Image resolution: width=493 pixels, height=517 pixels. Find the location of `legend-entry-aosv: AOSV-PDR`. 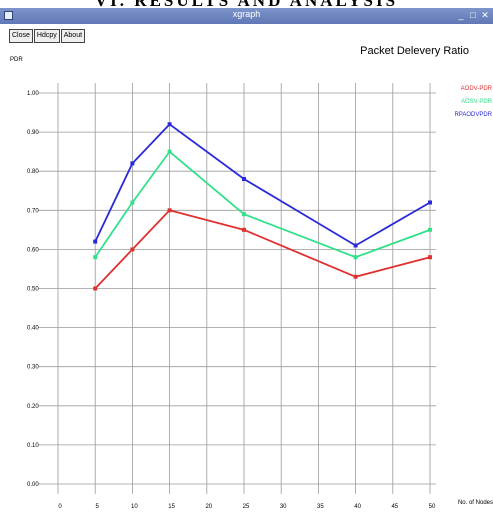

legend-entry-aosv: AOSV-PDR is located at coordinates (476, 102).